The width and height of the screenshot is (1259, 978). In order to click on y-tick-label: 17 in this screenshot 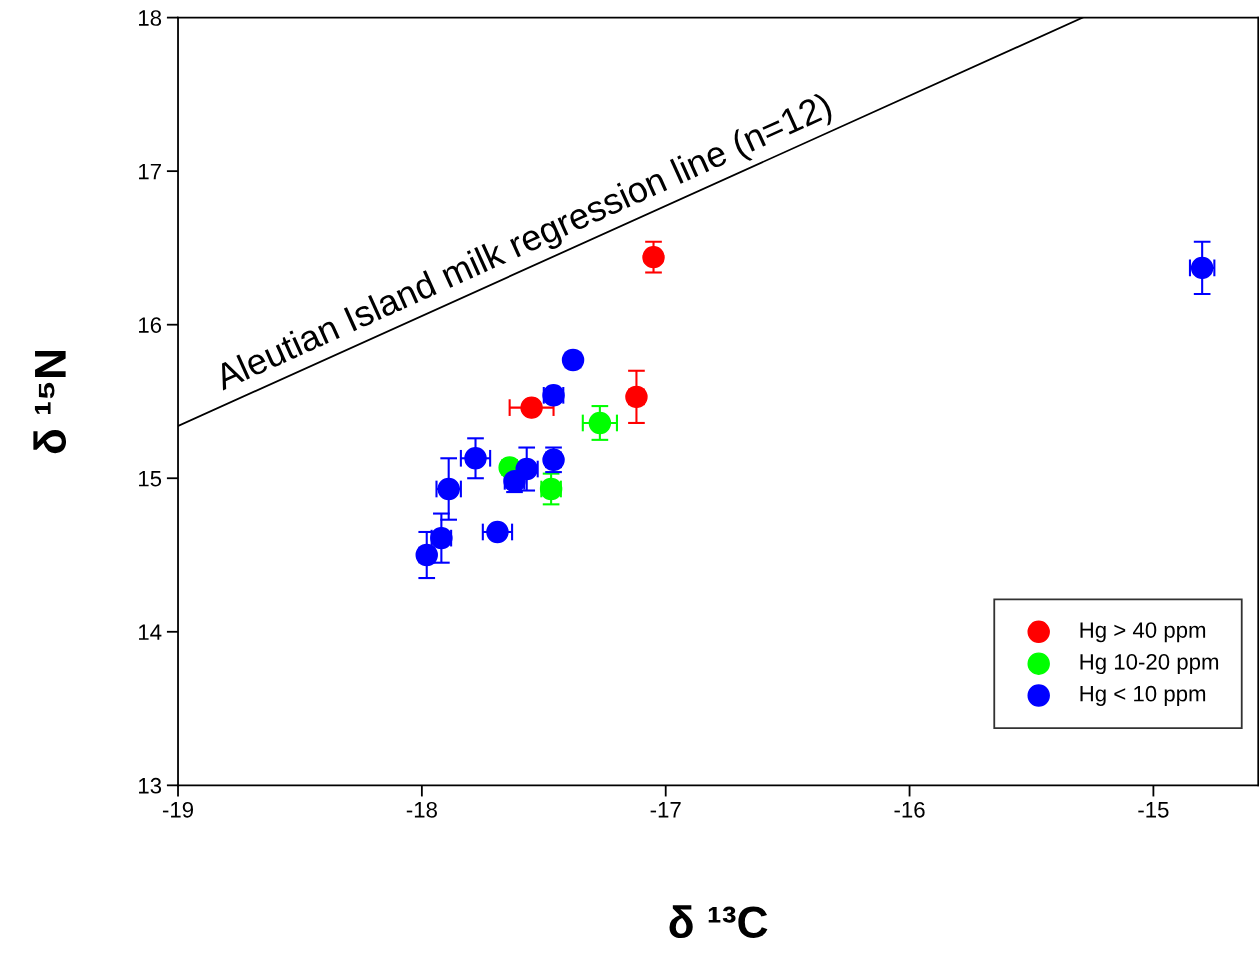, I will do `click(150, 171)`.